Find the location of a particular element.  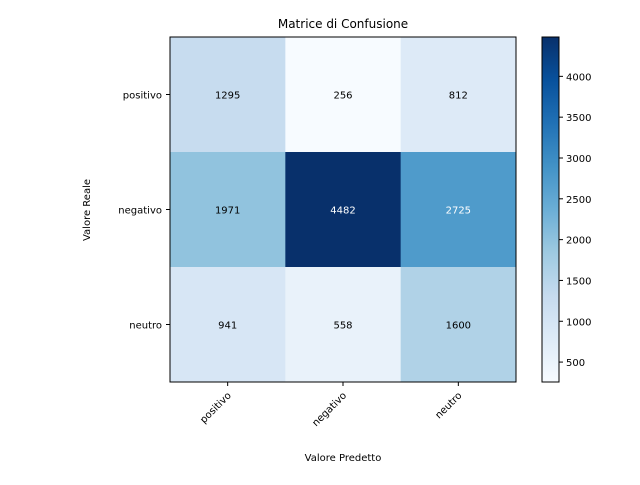

x-axis-ticks: positivo negativo neutro is located at coordinates (331, 405).